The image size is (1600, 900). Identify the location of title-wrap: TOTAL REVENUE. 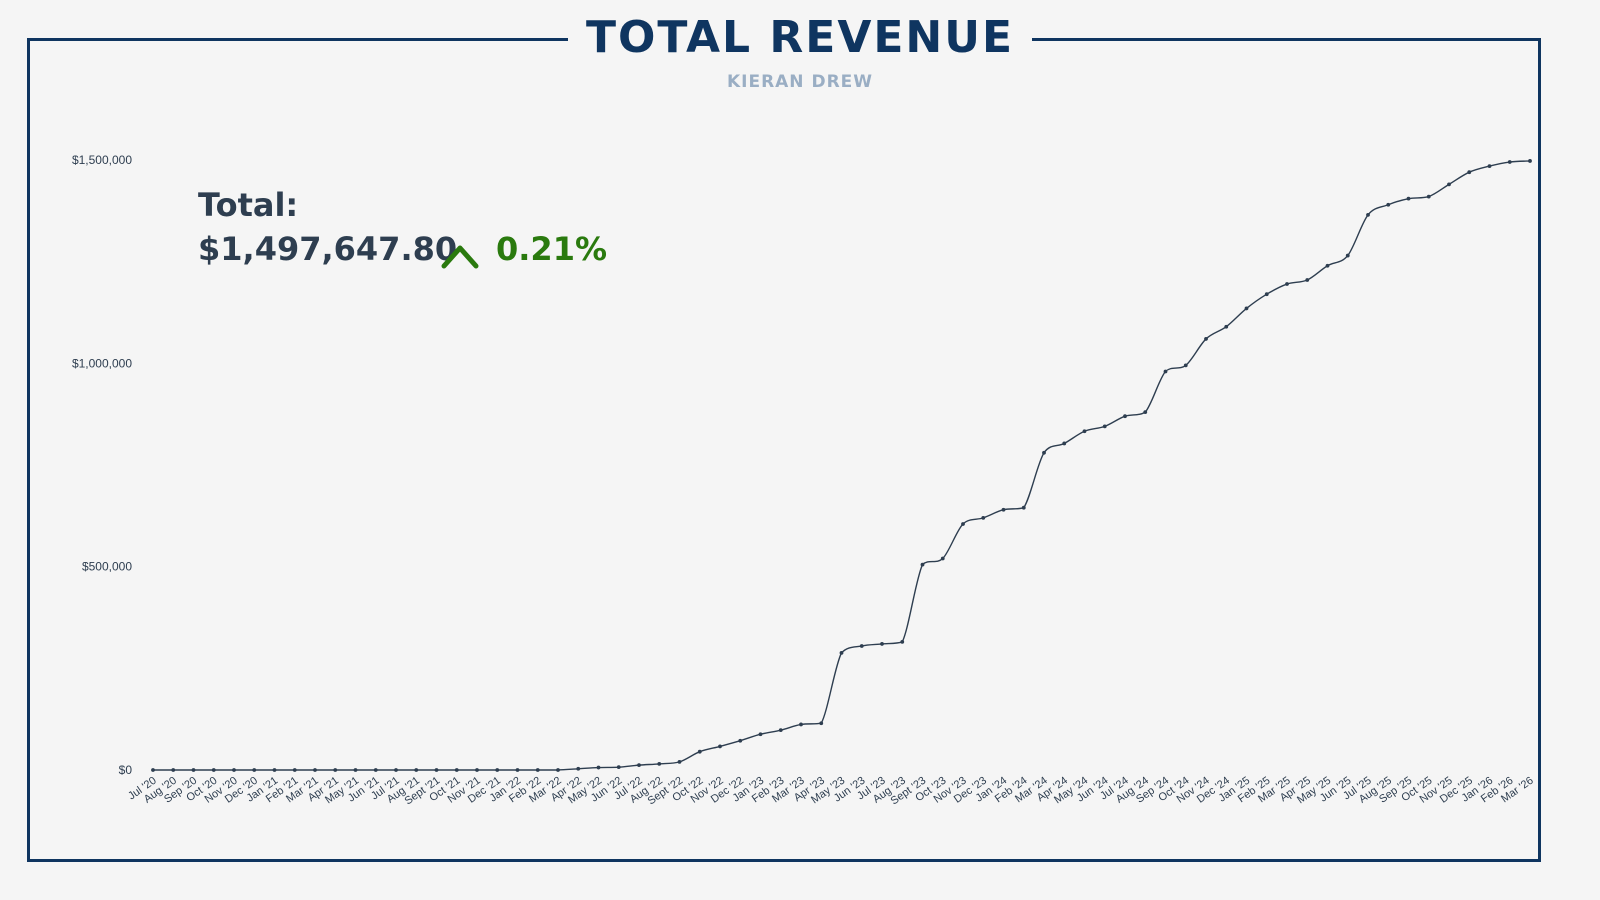
(800, 38).